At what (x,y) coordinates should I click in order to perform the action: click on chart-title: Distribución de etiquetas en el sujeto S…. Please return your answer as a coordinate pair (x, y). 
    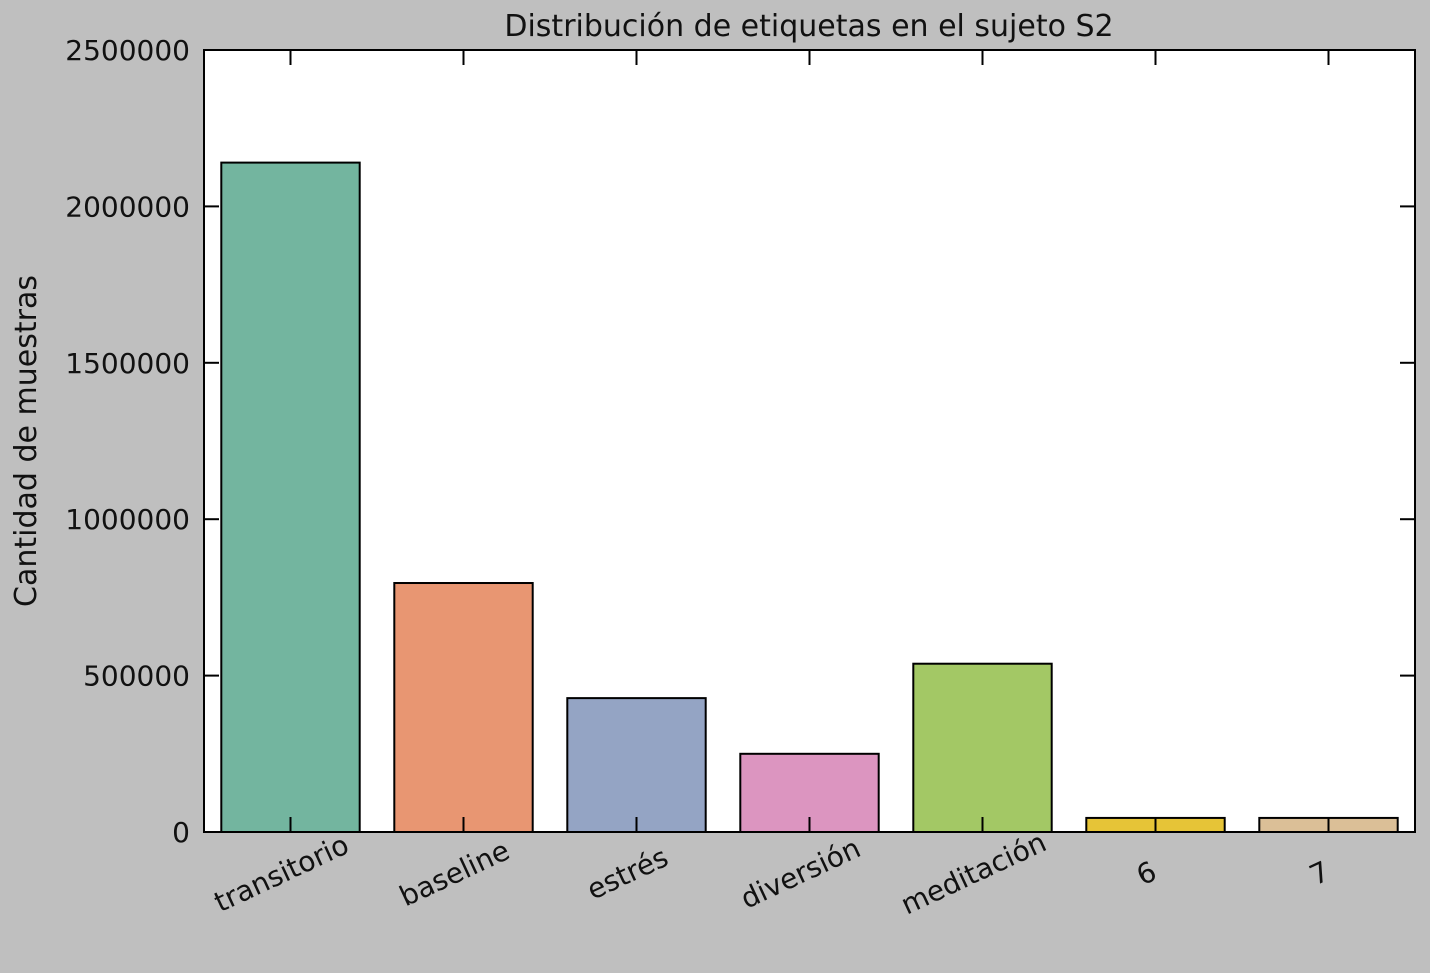
    Looking at the image, I should click on (808, 26).